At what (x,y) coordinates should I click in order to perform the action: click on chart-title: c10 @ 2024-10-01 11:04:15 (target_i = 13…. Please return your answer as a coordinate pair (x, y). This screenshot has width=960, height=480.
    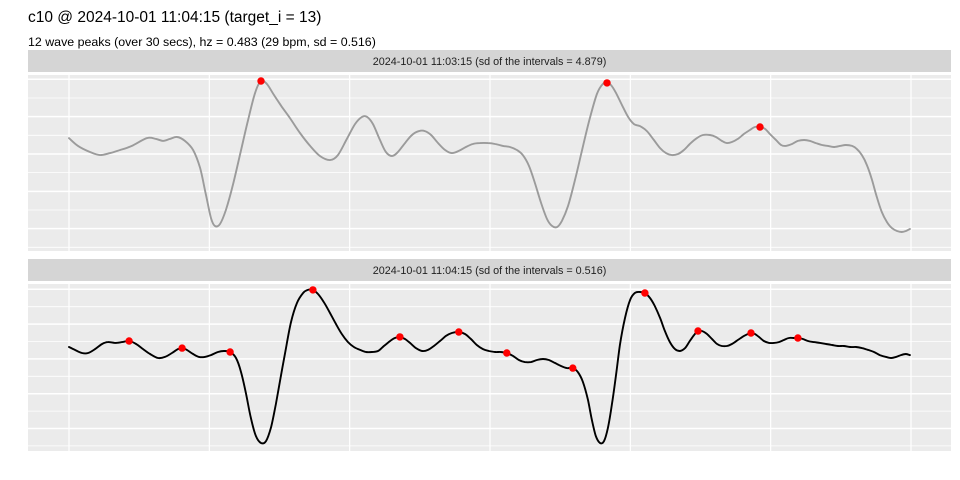
    Looking at the image, I should click on (174, 17).